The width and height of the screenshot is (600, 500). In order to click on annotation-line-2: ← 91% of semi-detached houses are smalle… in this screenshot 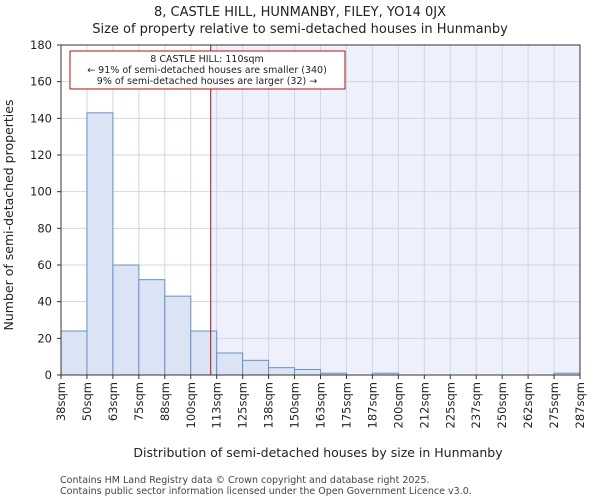, I will do `click(207, 70)`.